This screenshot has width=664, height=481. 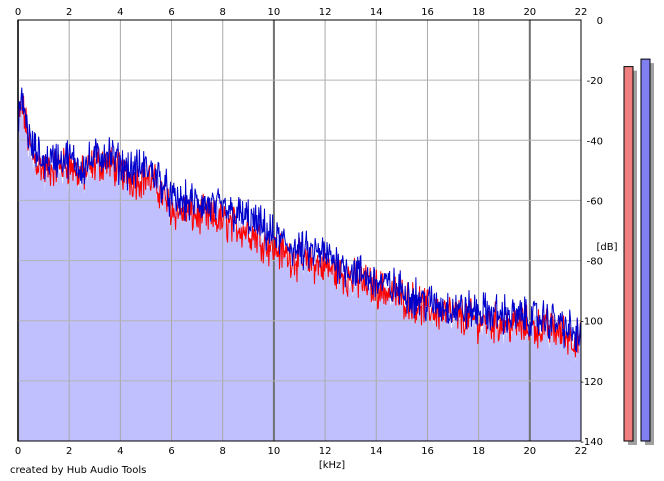 I want to click on x-tick-label-bottom: 0, so click(x=18, y=451).